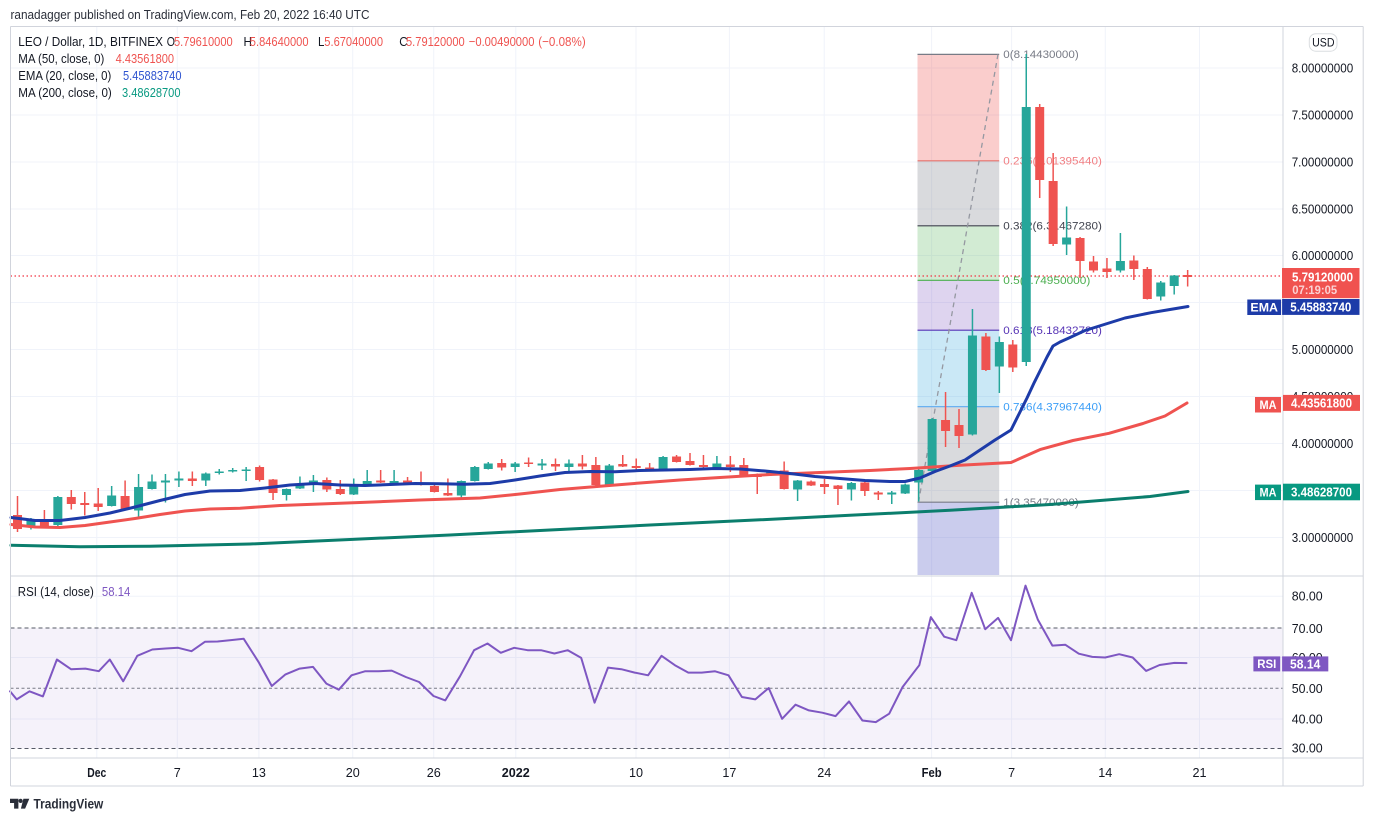 The width and height of the screenshot is (1374, 827). Describe the element at coordinates (729, 773) in the screenshot. I see `svg-text: 17` at that location.